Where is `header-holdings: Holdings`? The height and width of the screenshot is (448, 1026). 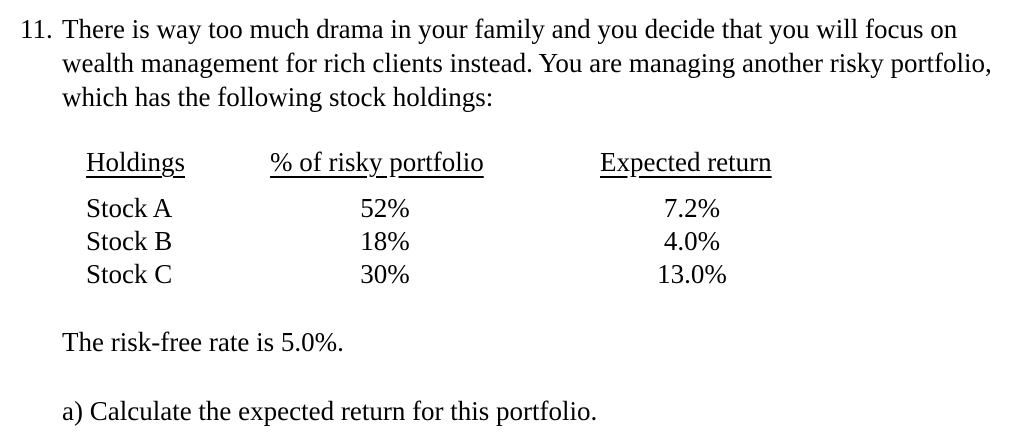
header-holdings: Holdings is located at coordinates (136, 162).